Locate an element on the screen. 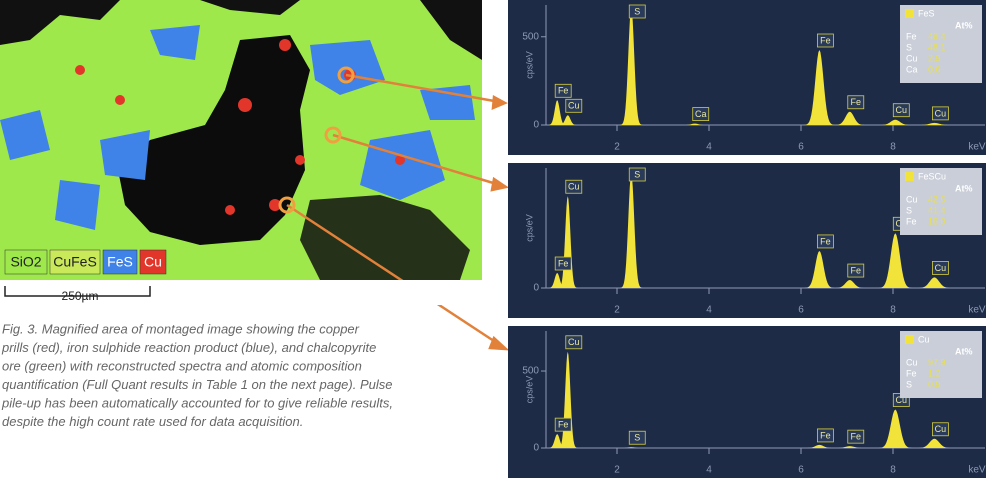 Image resolution: width=988 pixels, height=483 pixels. legend-value: 16.0 is located at coordinates (937, 221).